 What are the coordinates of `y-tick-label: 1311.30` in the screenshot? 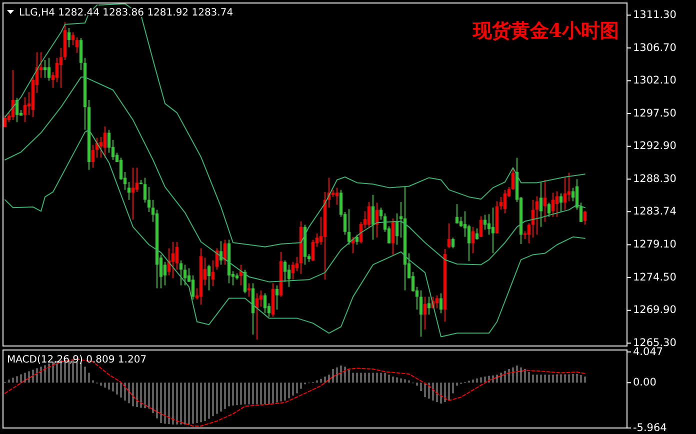 It's located at (654, 15).